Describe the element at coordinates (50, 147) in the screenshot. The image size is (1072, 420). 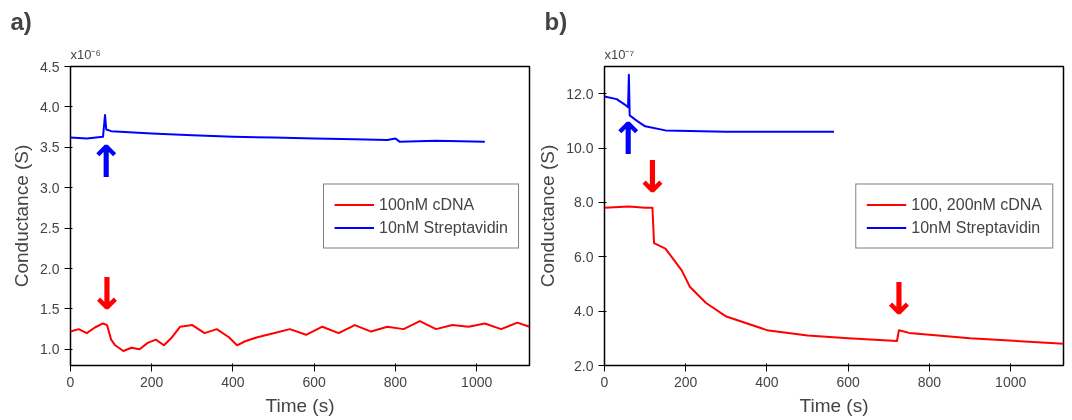
I see `y-tick-label: 3.5` at that location.